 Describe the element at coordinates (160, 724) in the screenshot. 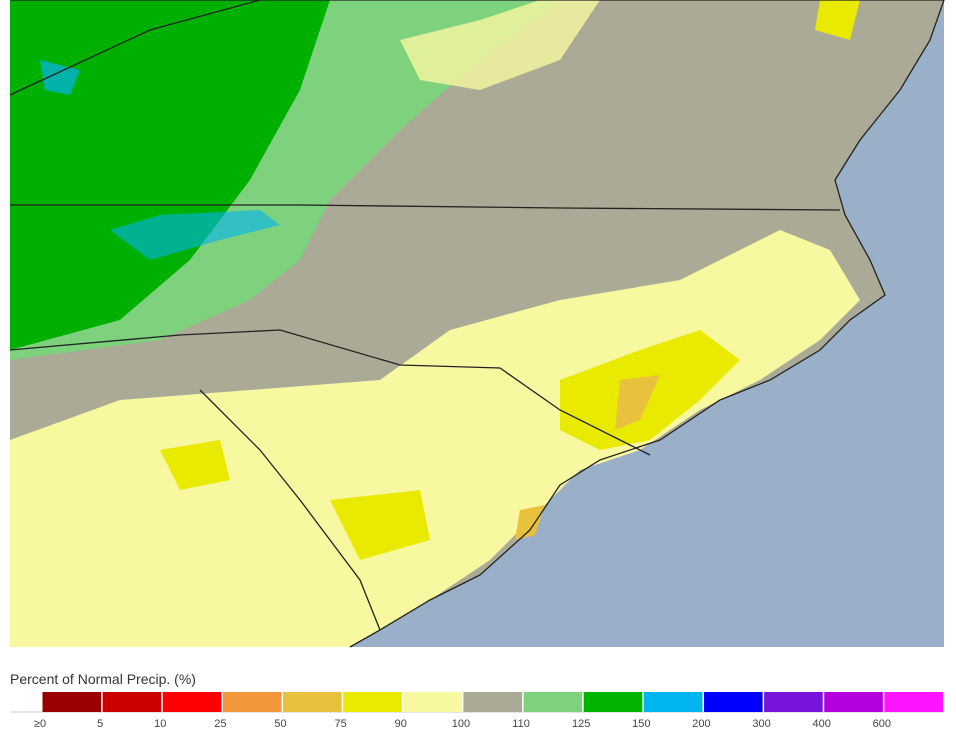

I see `legend-label: 10` at that location.